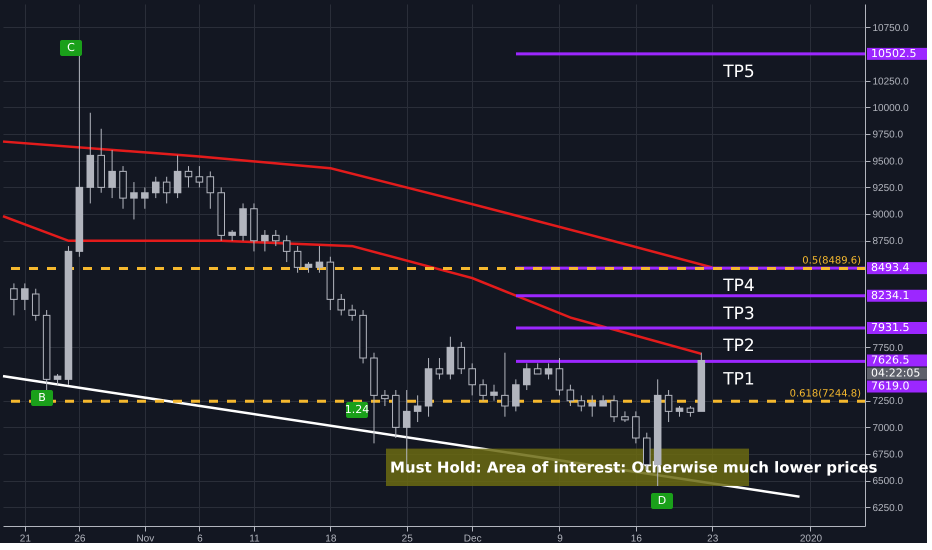 This screenshot has height=550, width=932. What do you see at coordinates (888, 508) in the screenshot?
I see `y-tick-label: 6250.0` at bounding box center [888, 508].